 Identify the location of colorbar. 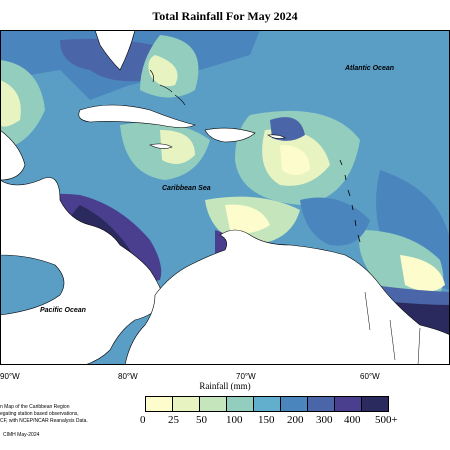
(267, 404).